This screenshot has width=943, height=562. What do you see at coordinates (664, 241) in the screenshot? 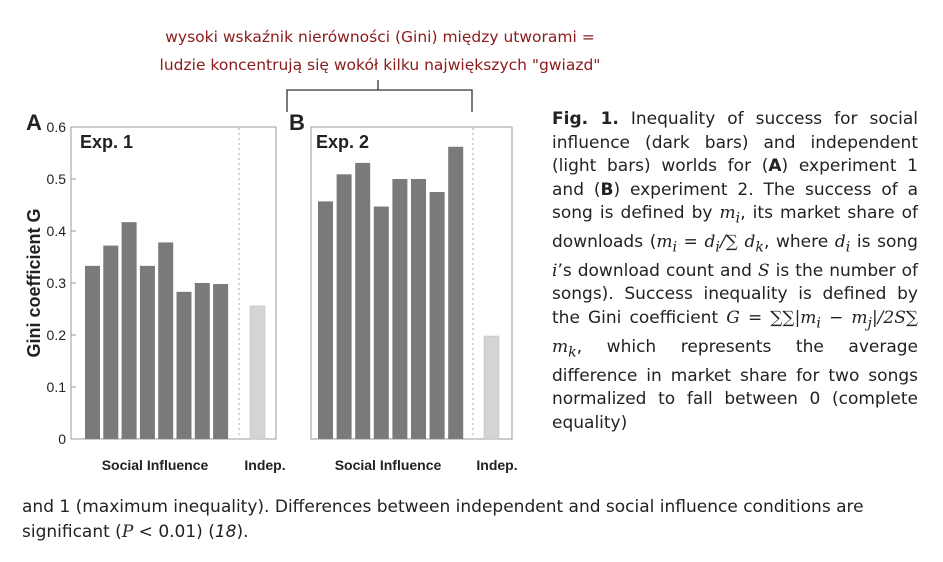
I see `formula-m: m` at bounding box center [664, 241].